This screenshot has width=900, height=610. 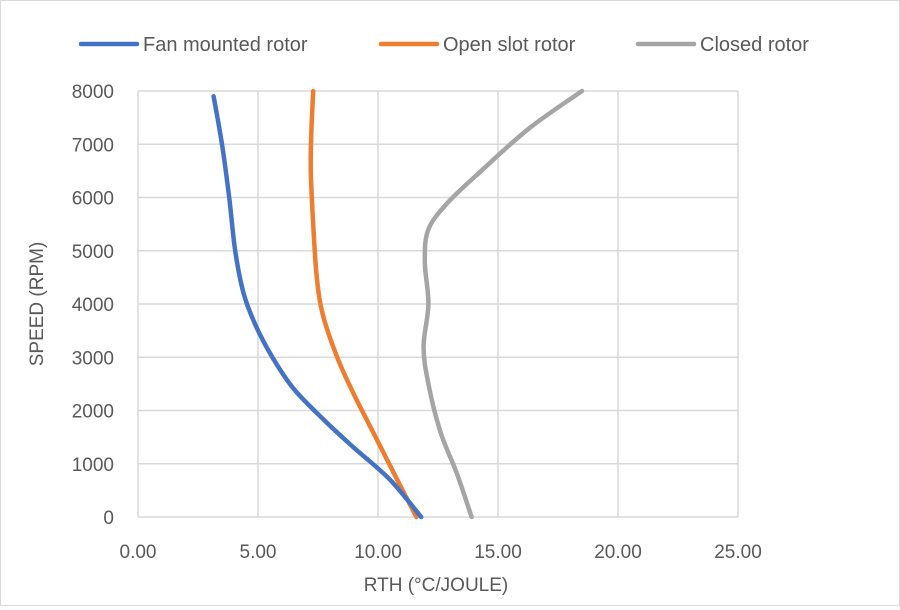 What do you see at coordinates (754, 45) in the screenshot?
I see `legend-label: Closed rotor` at bounding box center [754, 45].